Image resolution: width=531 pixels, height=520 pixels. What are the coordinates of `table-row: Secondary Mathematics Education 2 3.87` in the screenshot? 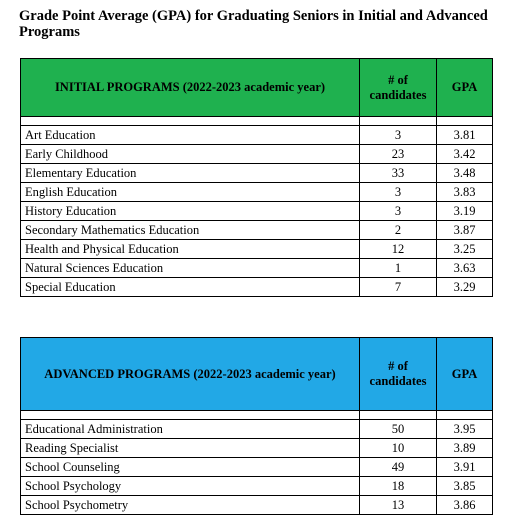 It's located at (256, 230).